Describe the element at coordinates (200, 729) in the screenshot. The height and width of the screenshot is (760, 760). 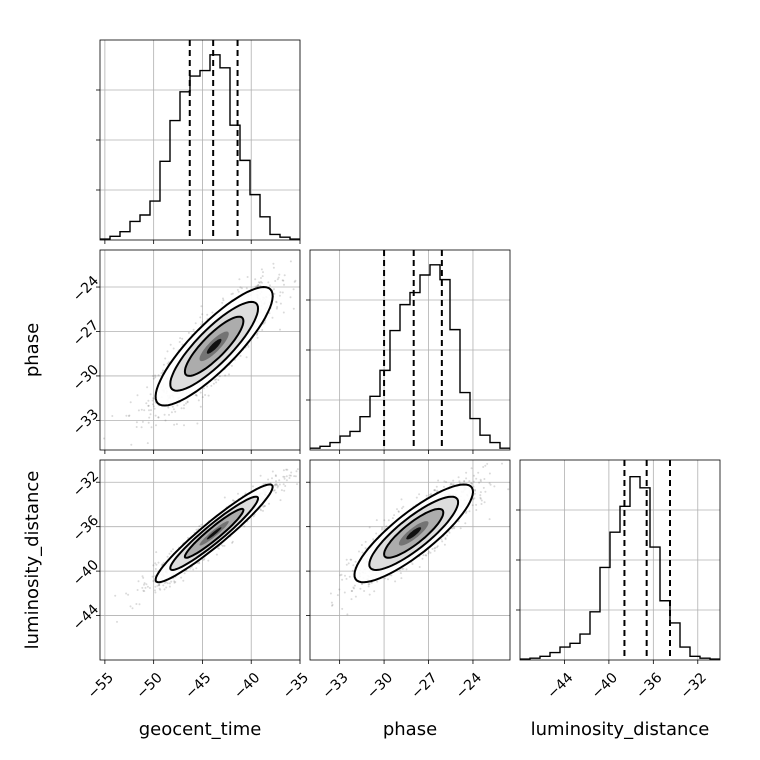
I see `xlabel-geocent-time: geocent_time` at that location.